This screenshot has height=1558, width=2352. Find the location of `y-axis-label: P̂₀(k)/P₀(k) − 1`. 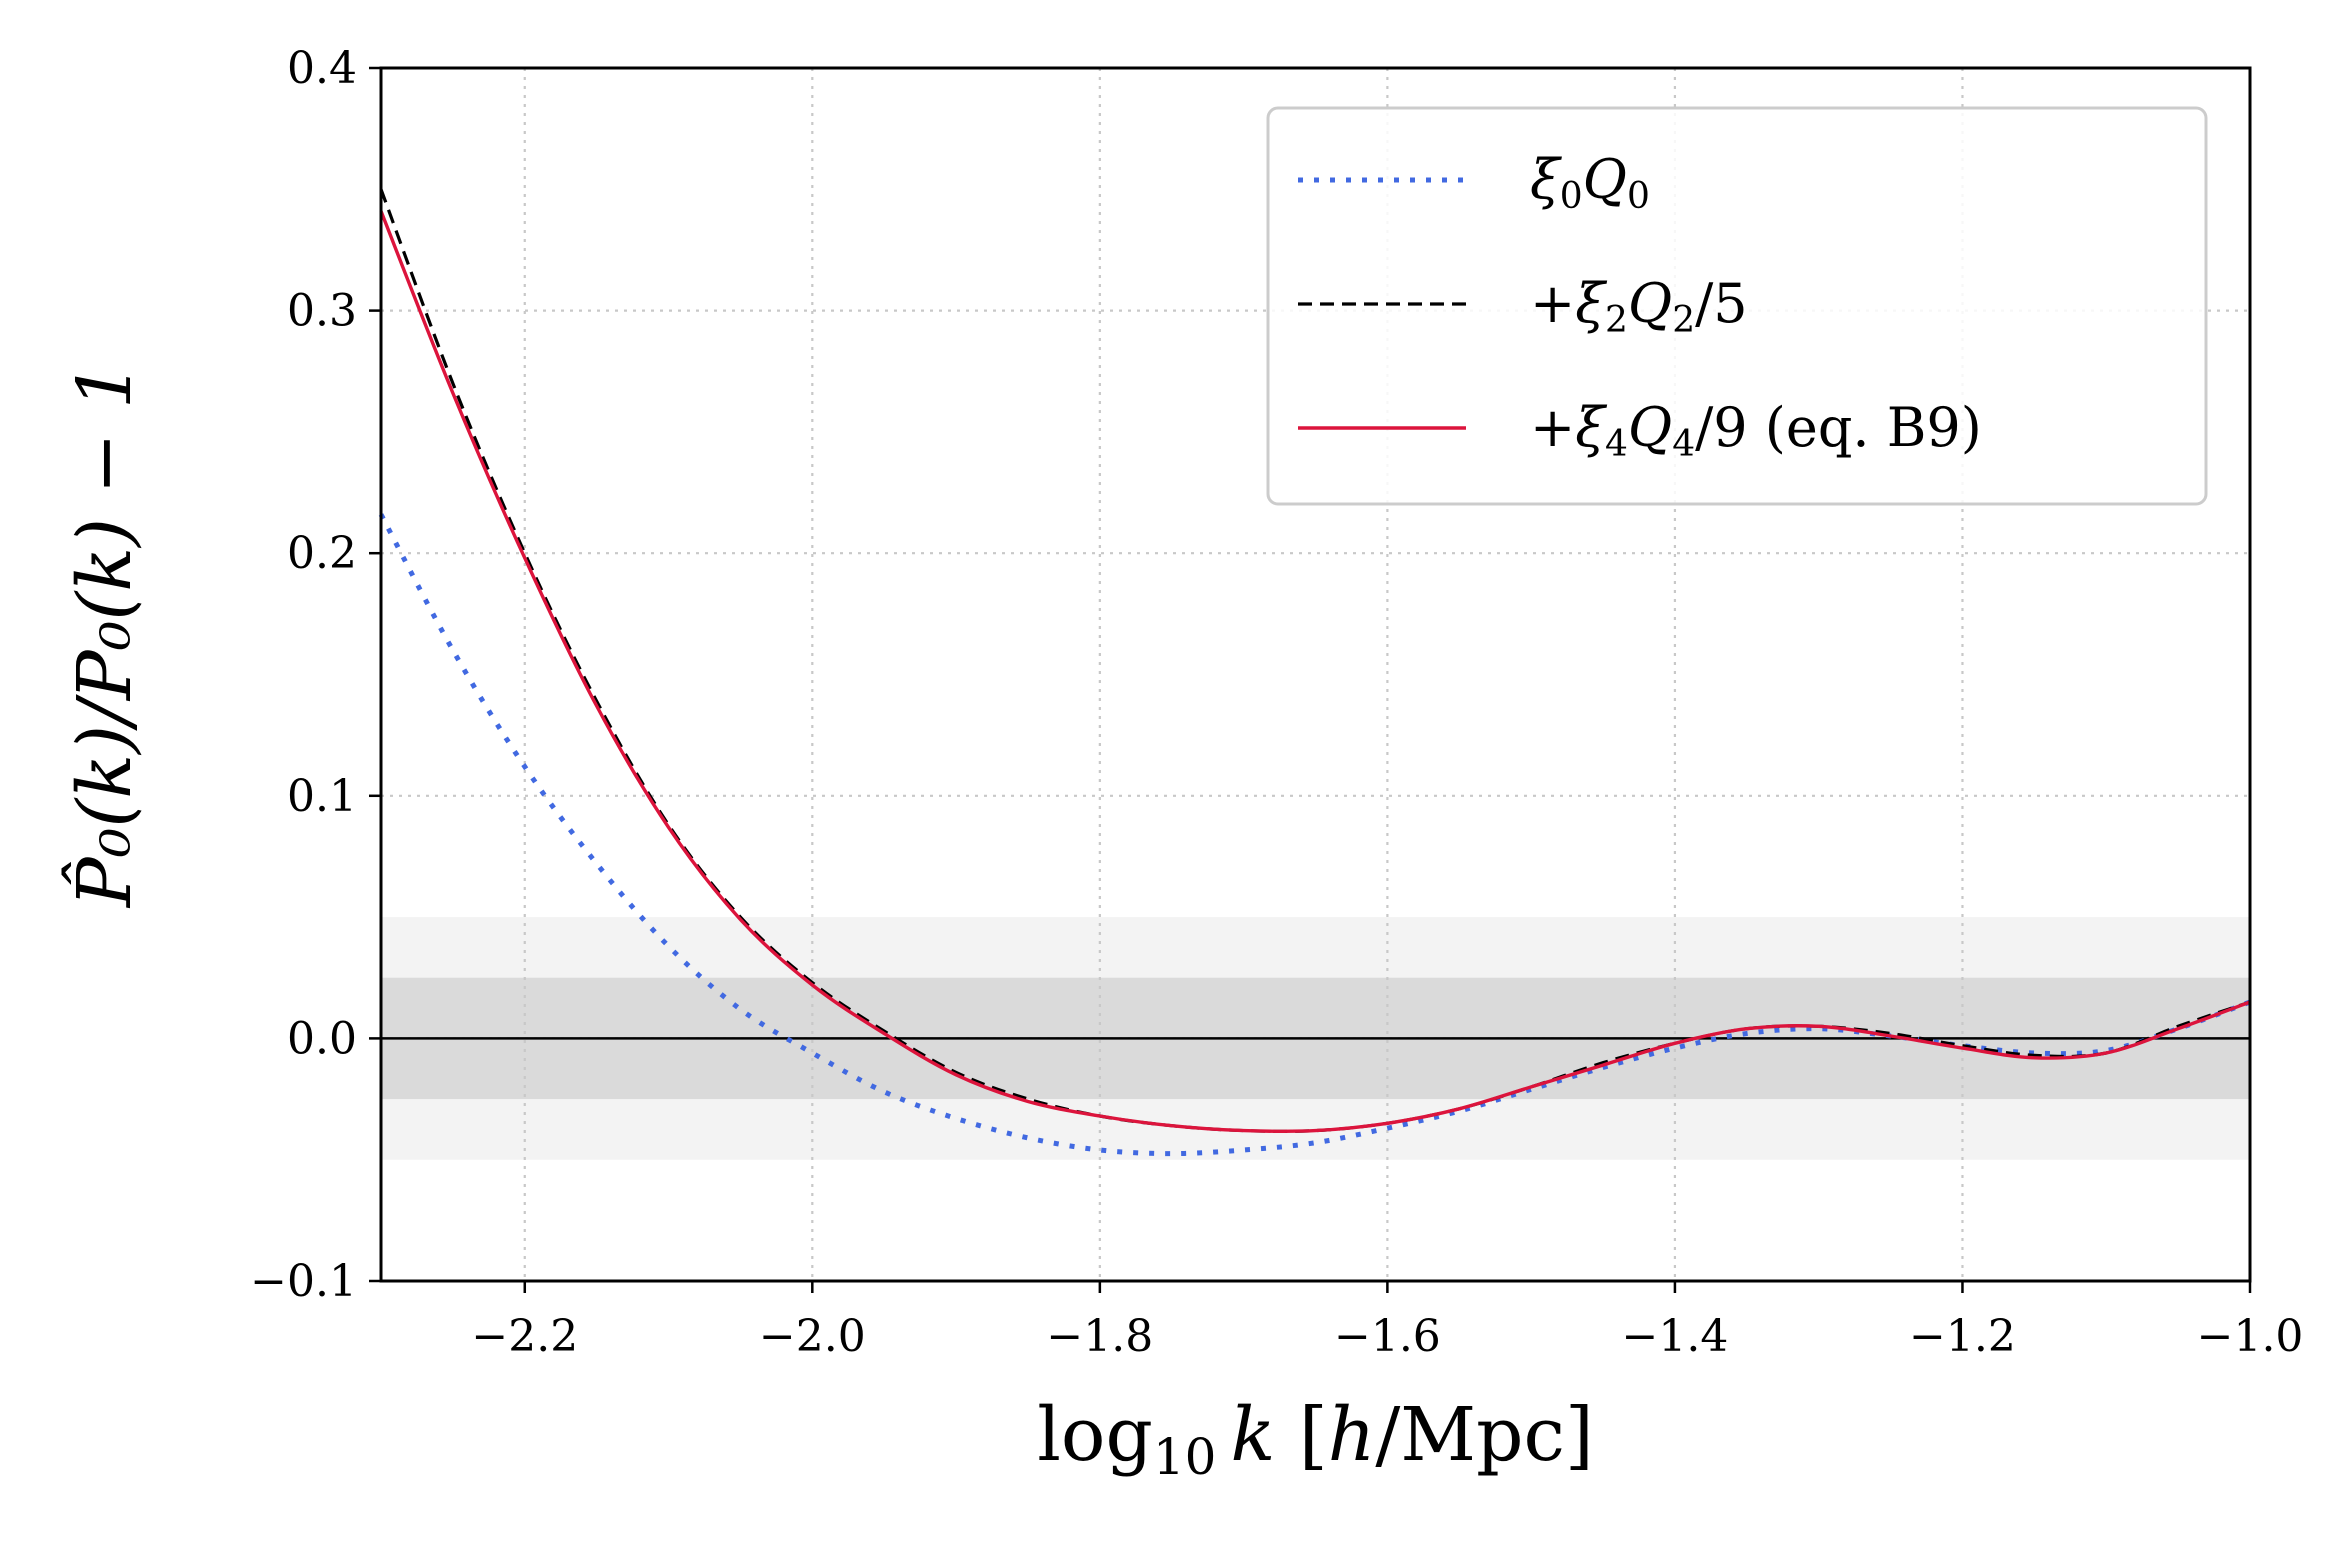

y-axis-label: P̂₀(k)/P₀(k) − 1 is located at coordinates (104, 635).